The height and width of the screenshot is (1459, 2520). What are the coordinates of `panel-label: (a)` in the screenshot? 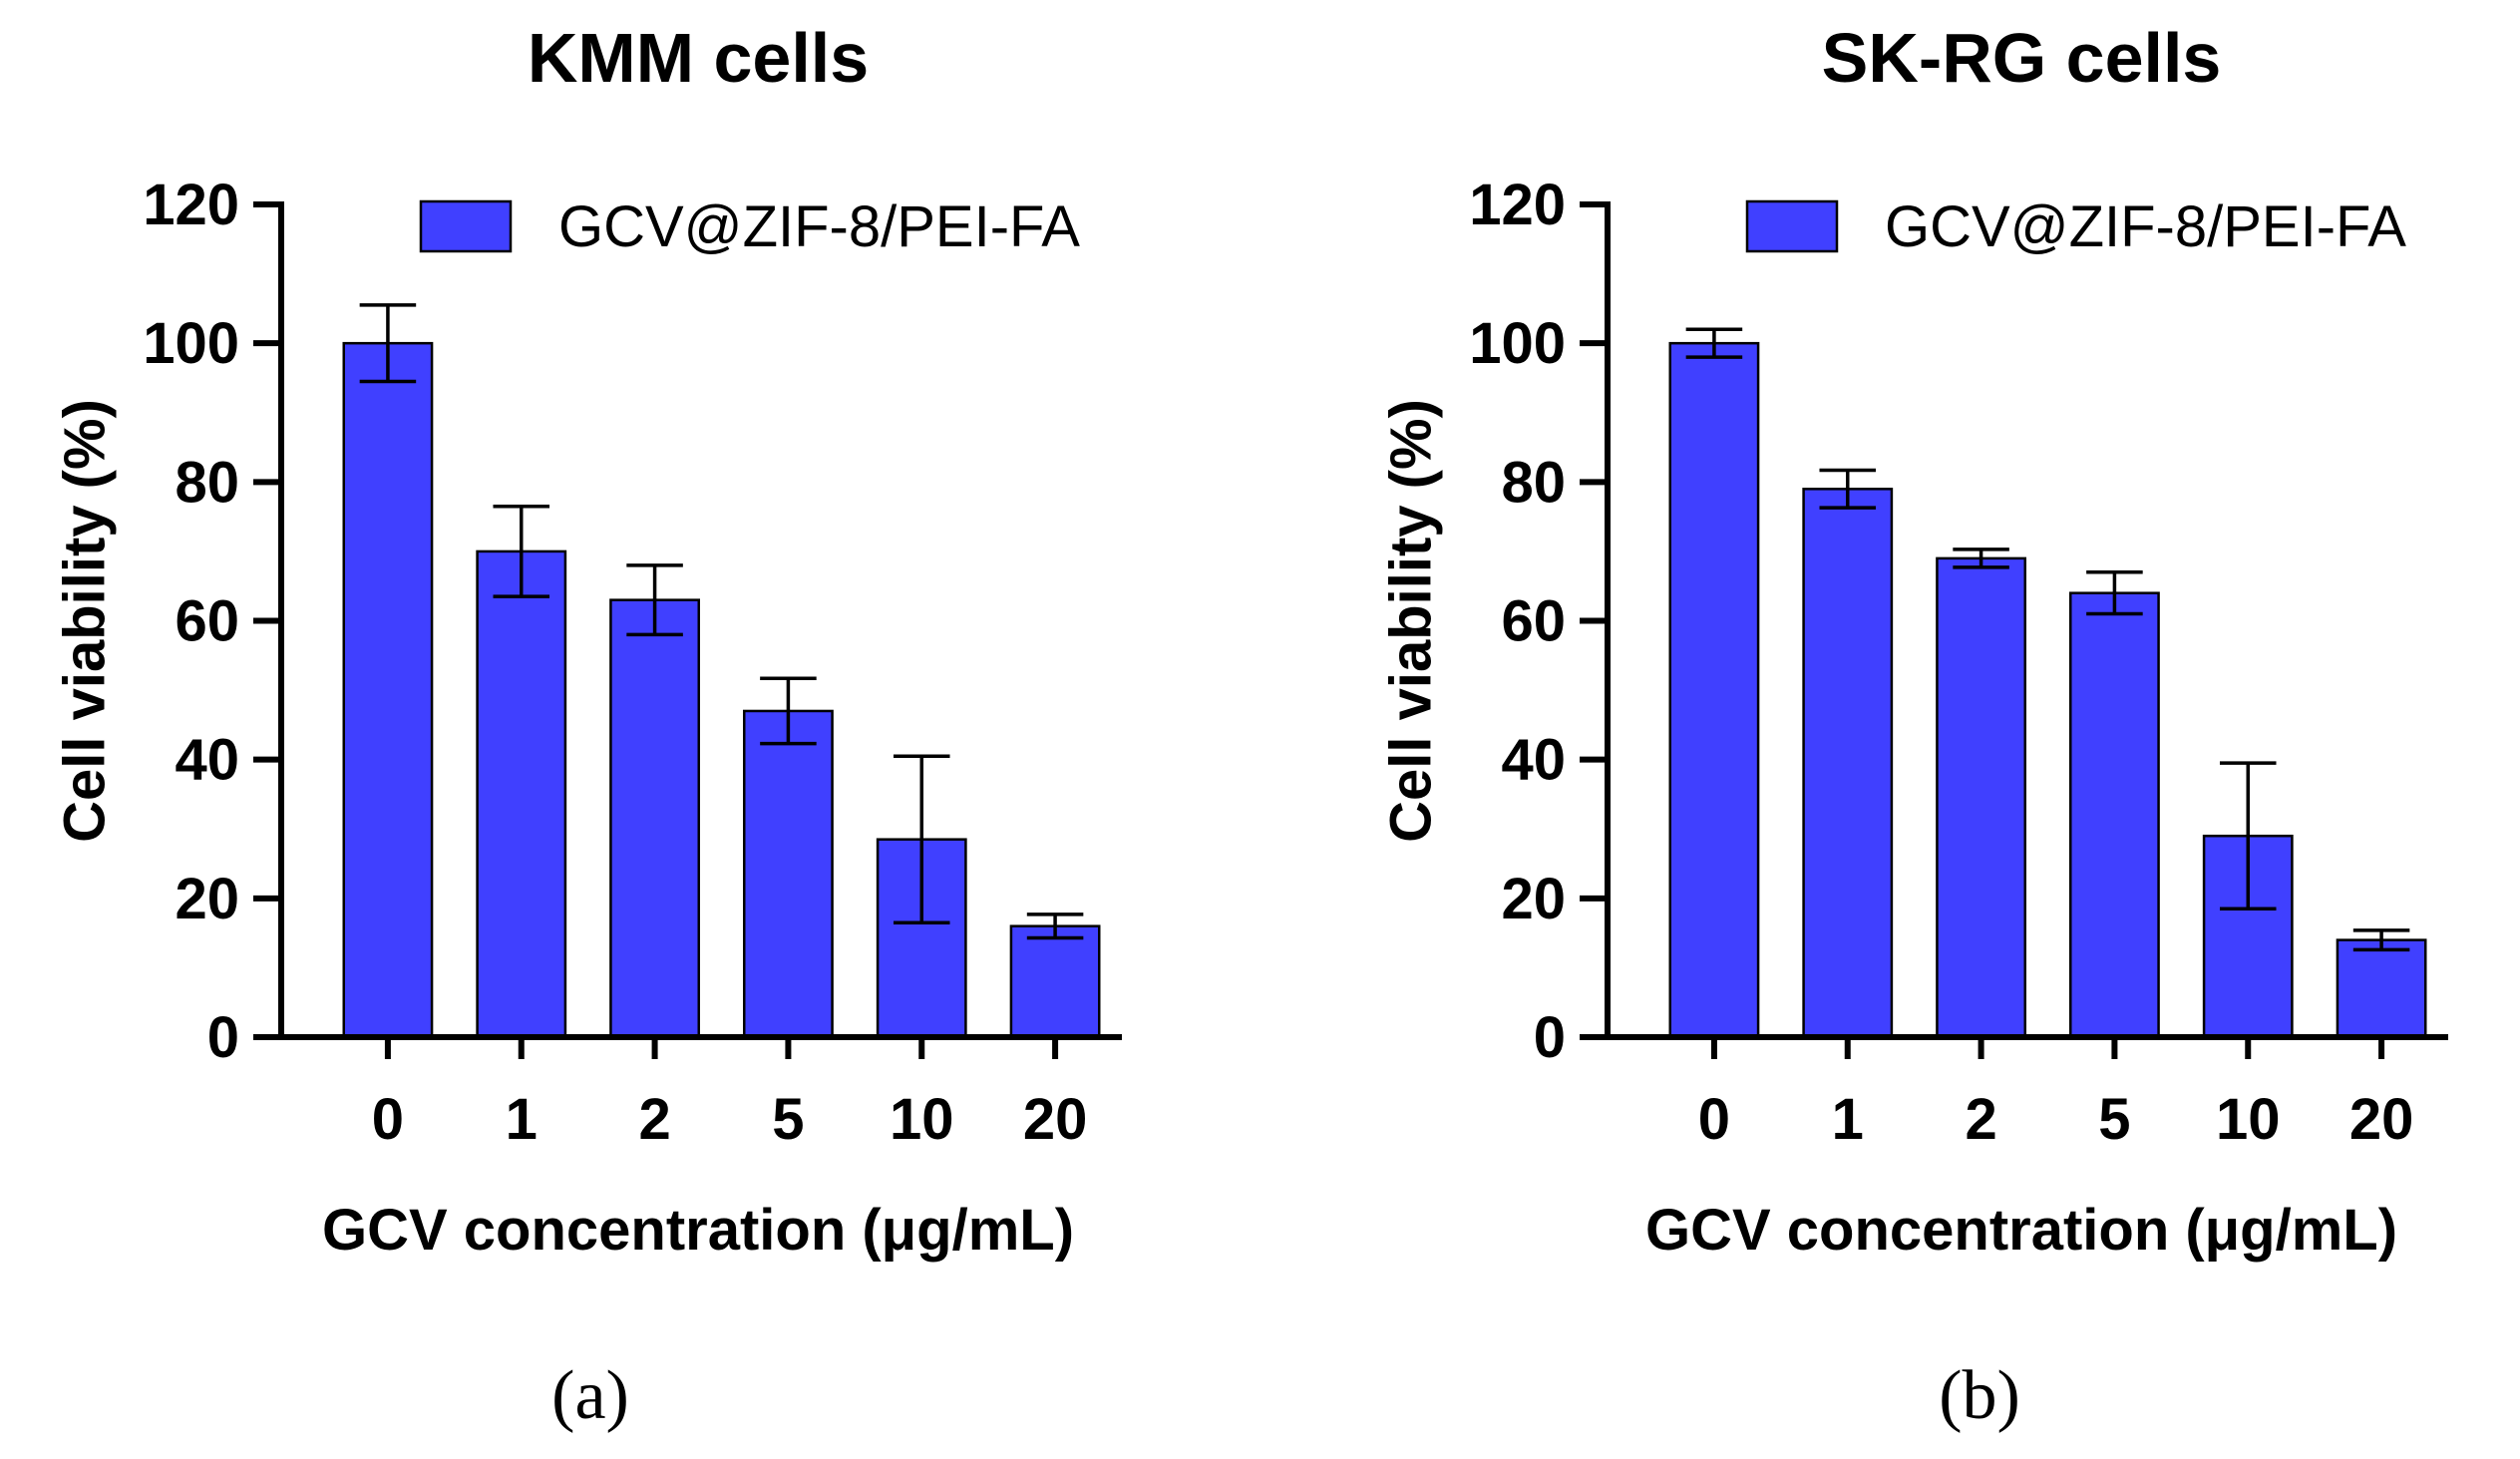 It's located at (590, 1395).